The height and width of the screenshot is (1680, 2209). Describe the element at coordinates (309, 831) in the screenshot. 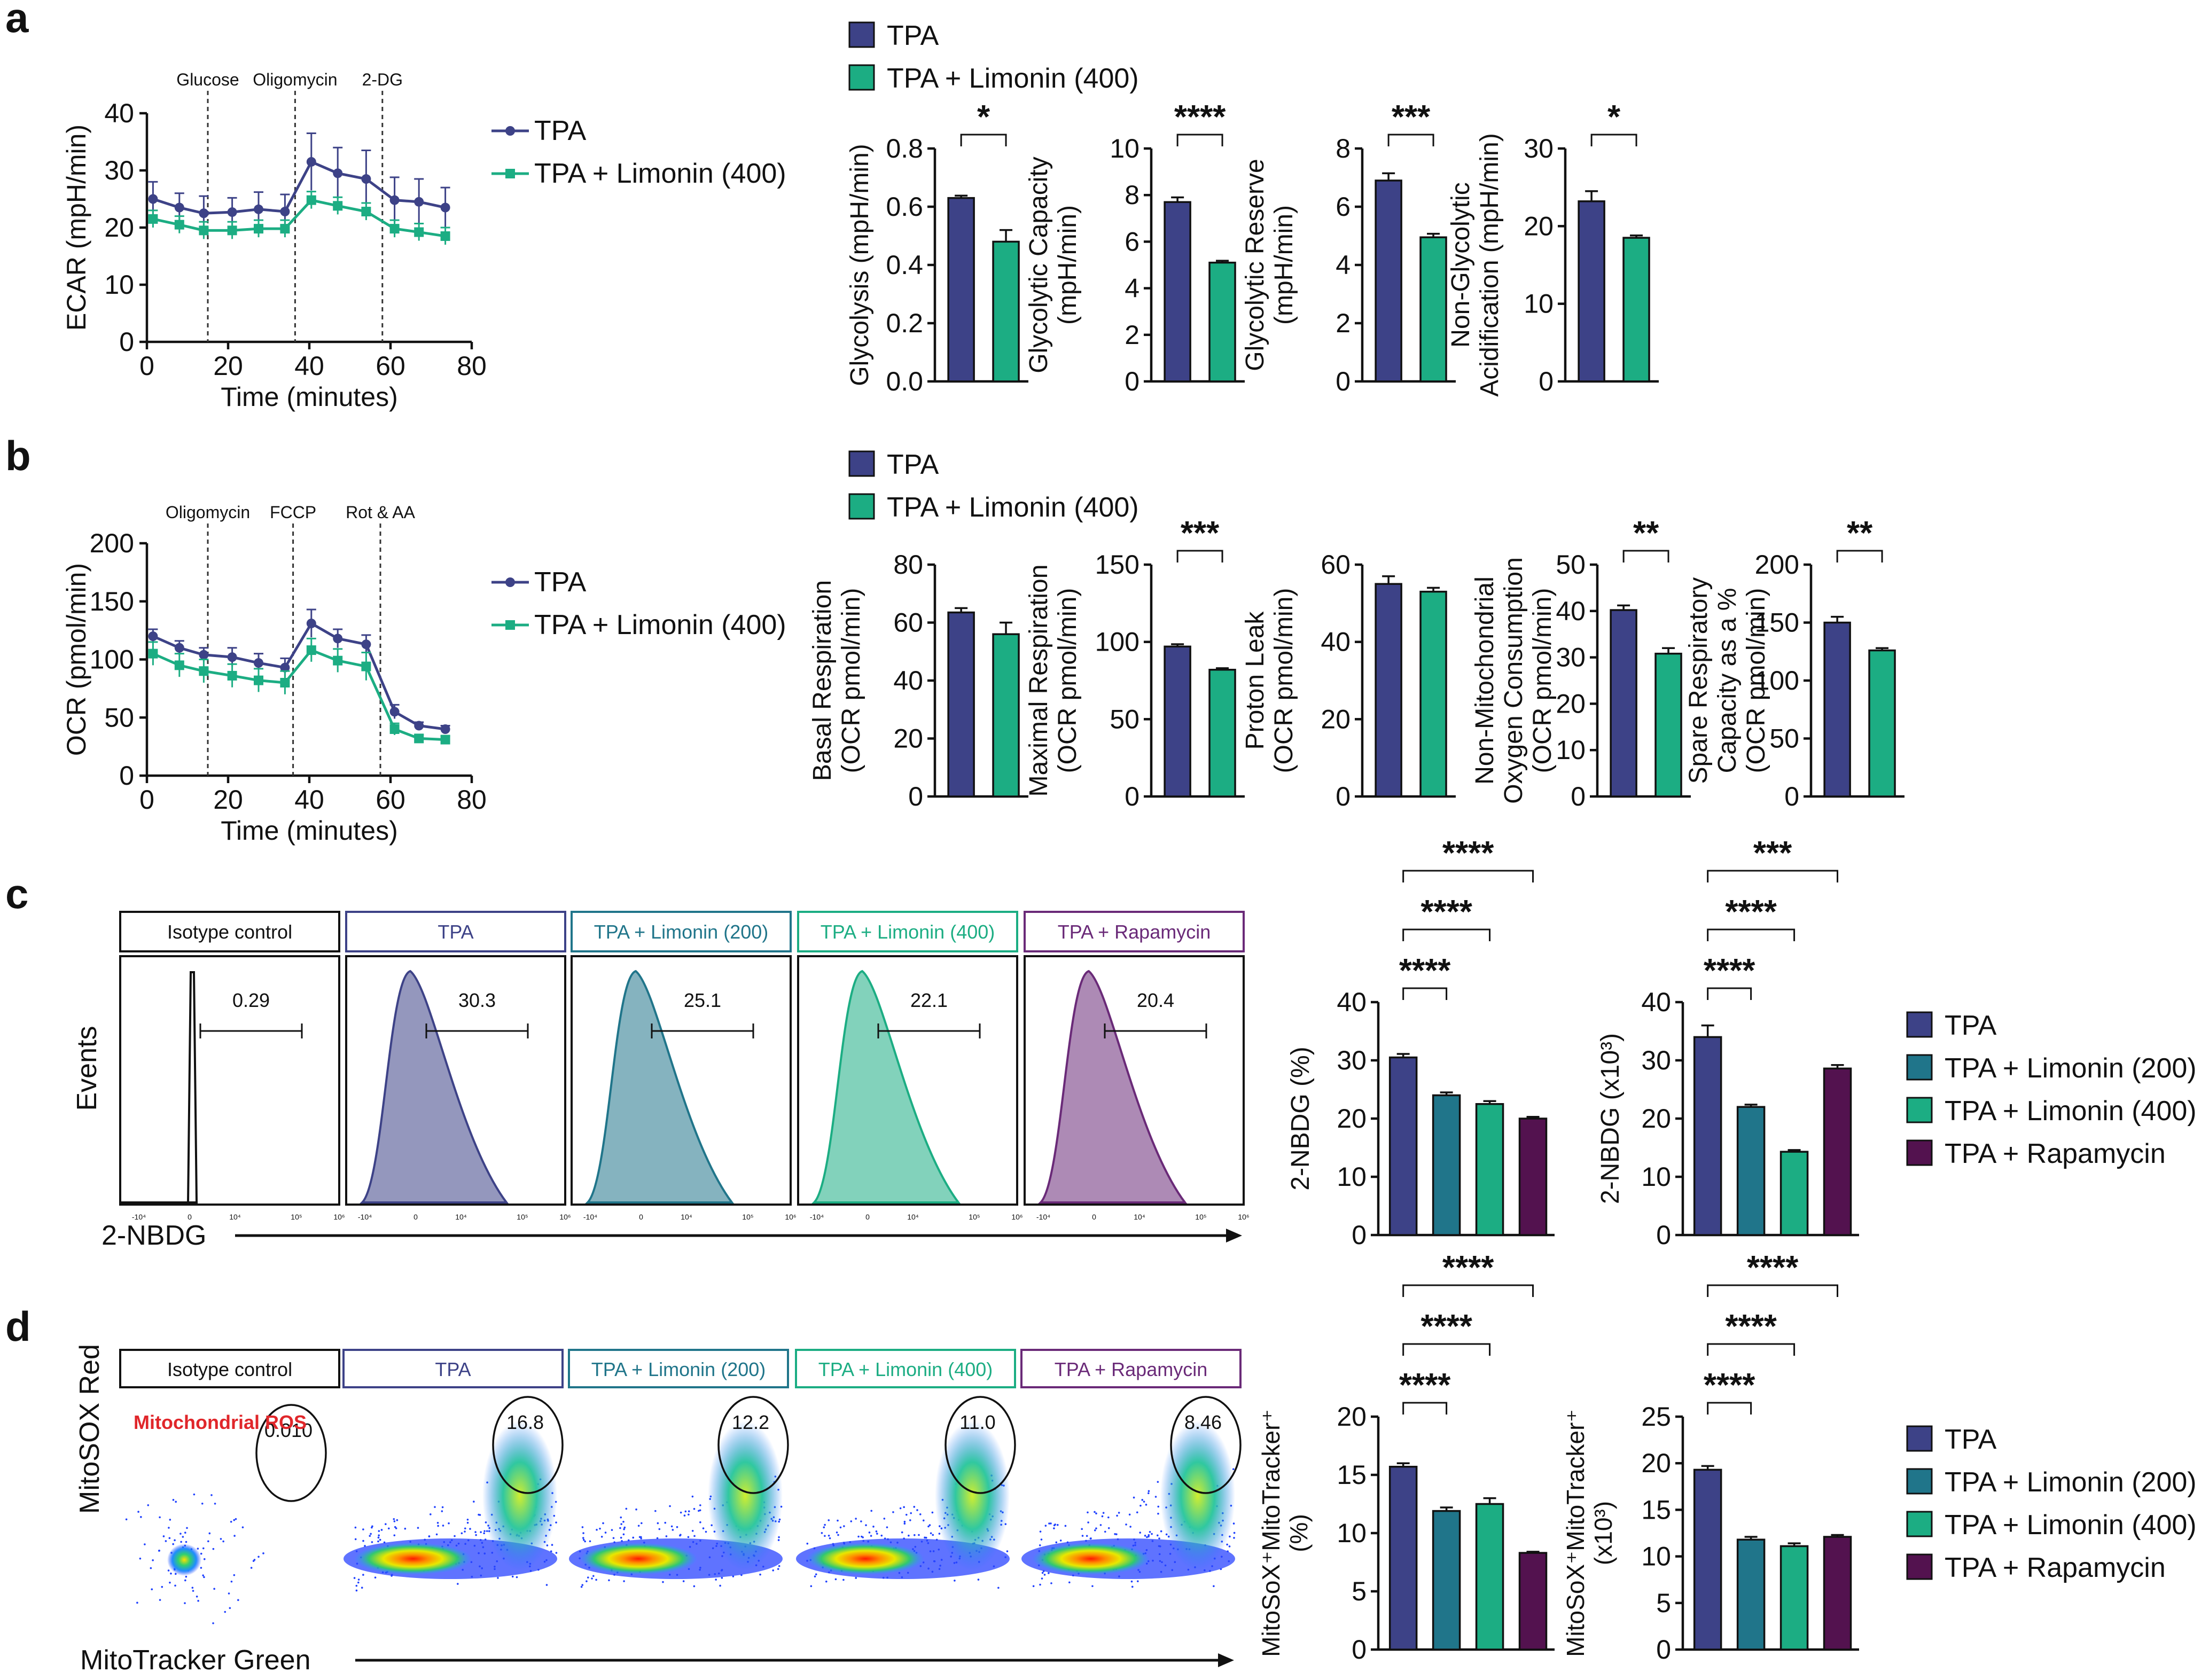

I see `b-ocr-xlabel: Time (minutes)` at that location.